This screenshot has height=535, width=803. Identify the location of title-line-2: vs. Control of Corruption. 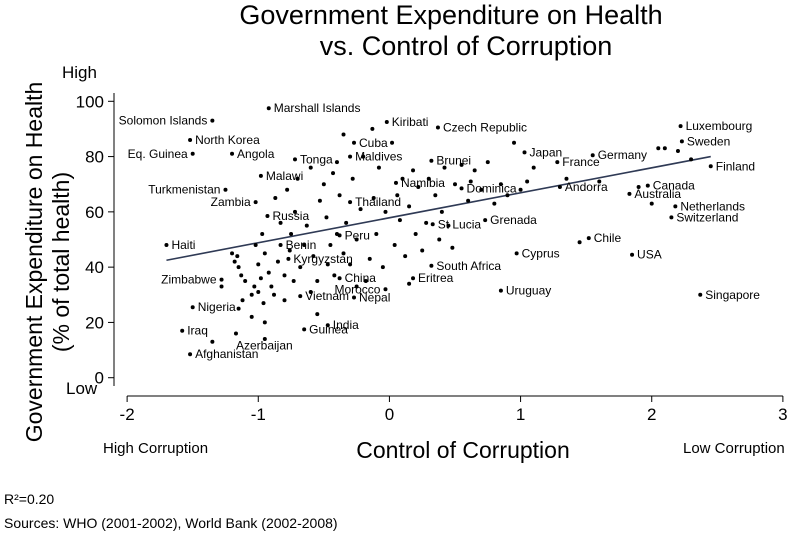
(466, 46).